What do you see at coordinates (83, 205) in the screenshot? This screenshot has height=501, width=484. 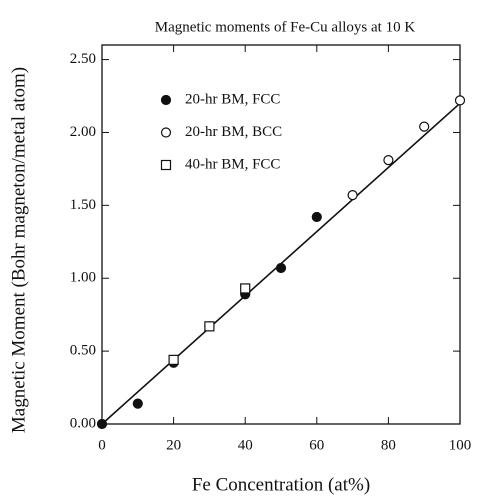 I see `y-tick-label: 1.50` at bounding box center [83, 205].